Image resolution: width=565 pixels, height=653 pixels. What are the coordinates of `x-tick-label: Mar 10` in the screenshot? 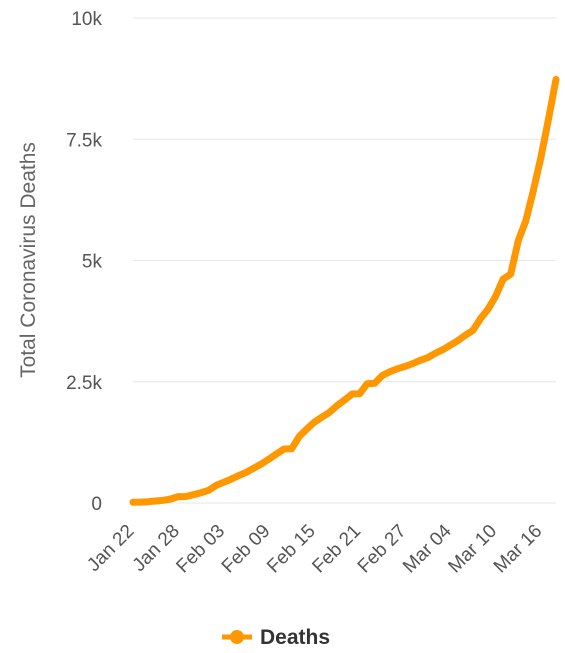 It's located at (472, 549).